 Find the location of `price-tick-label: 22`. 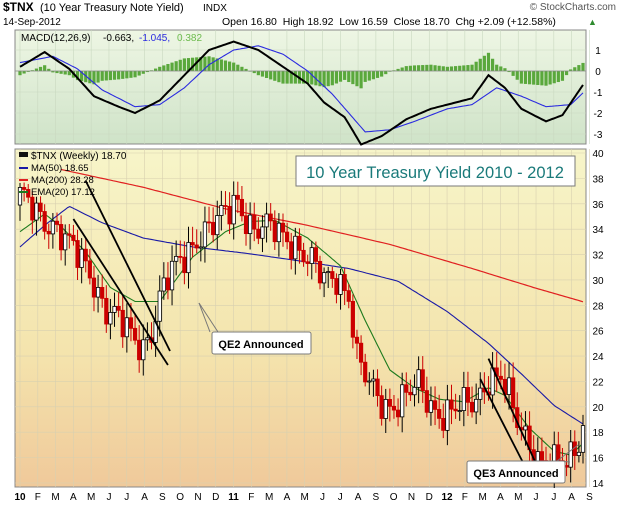

price-tick-label: 22 is located at coordinates (598, 382).